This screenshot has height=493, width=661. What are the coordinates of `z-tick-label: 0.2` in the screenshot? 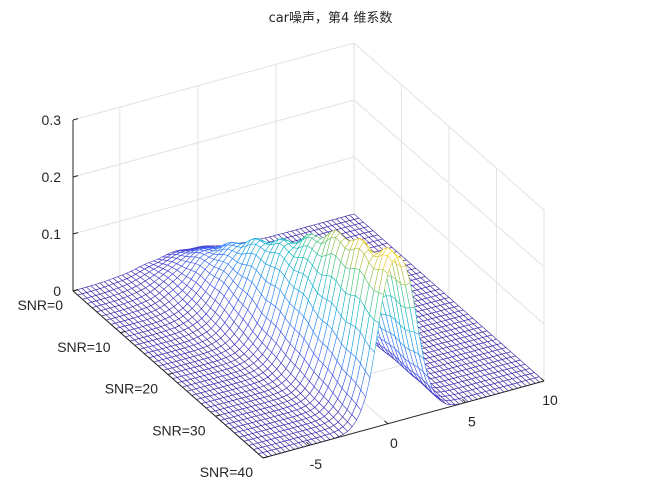 It's located at (52, 177).